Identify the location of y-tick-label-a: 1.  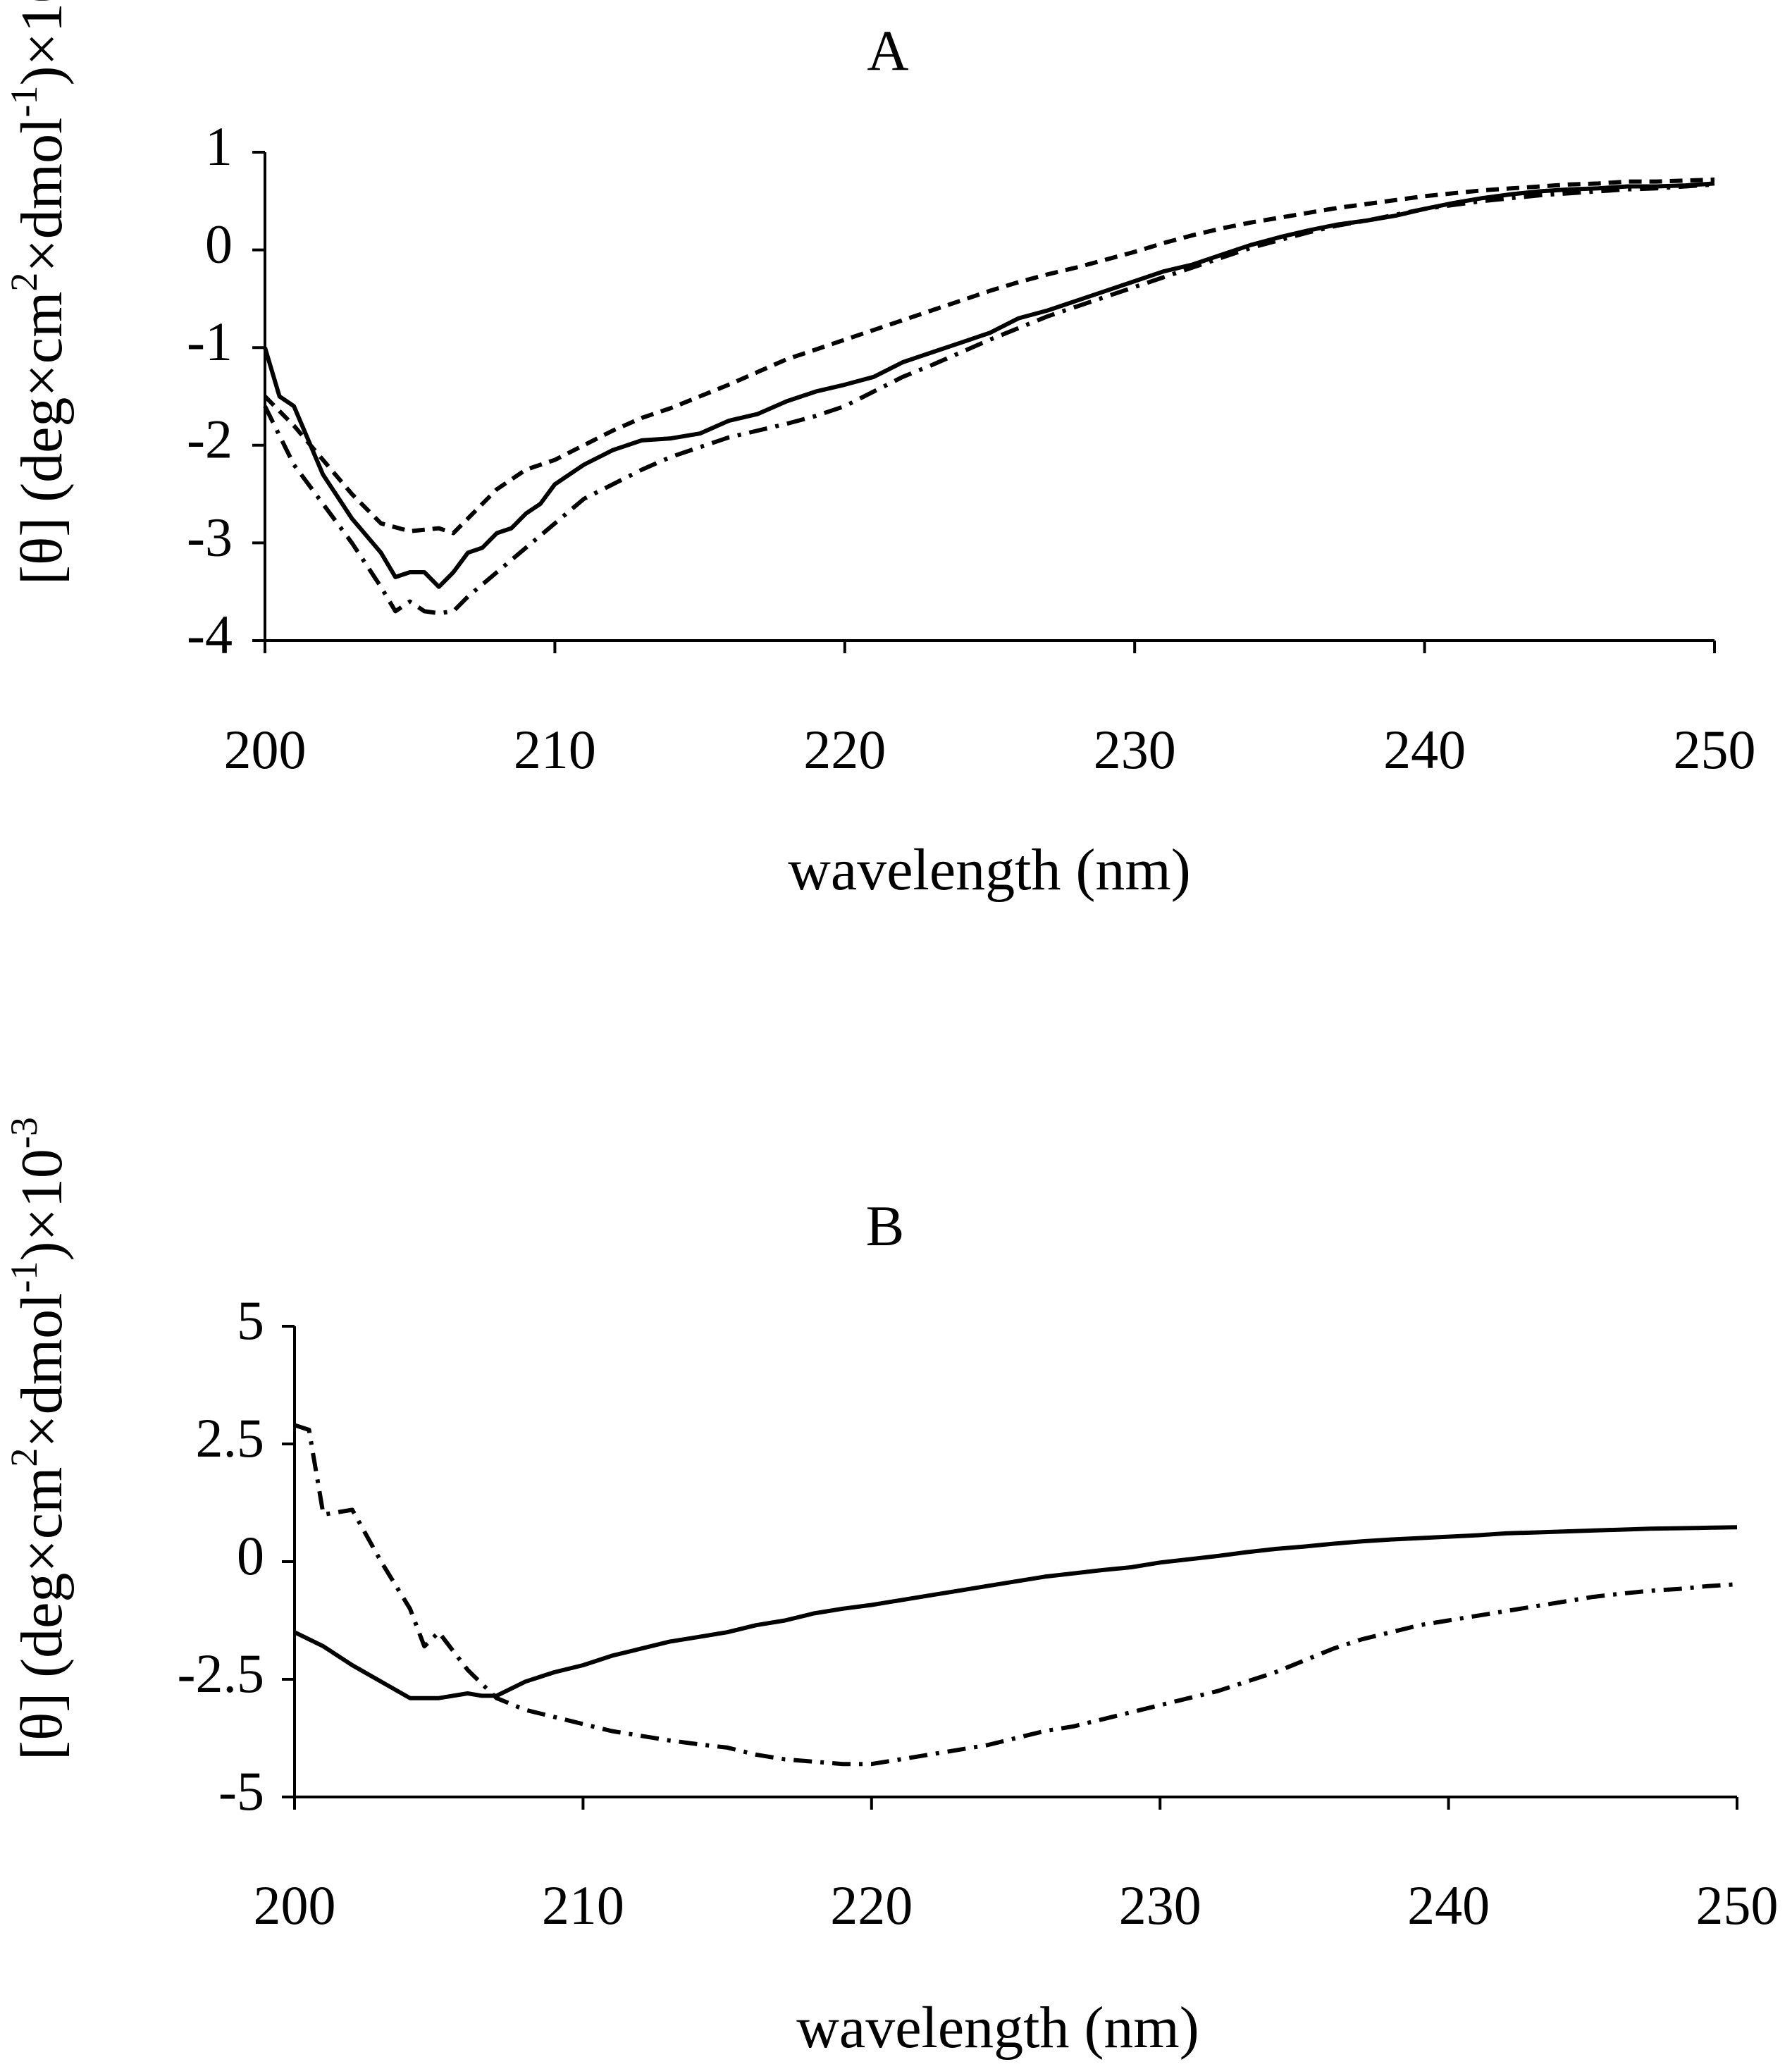
(219, 147).